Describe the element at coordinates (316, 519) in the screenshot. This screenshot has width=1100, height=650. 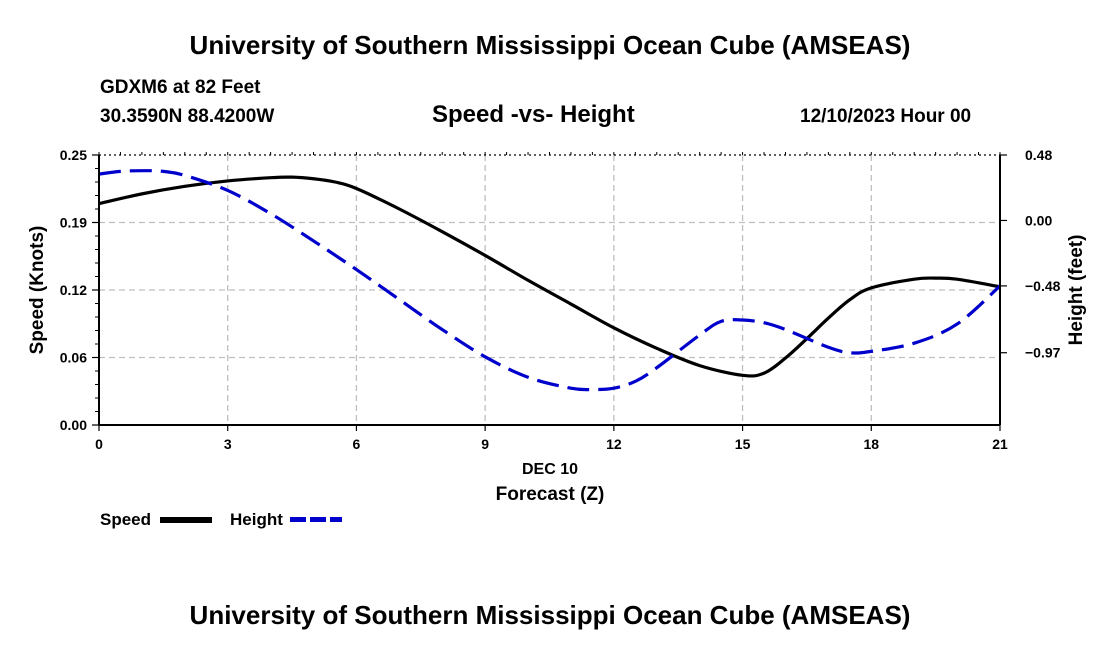
I see `legend-height-swatch` at that location.